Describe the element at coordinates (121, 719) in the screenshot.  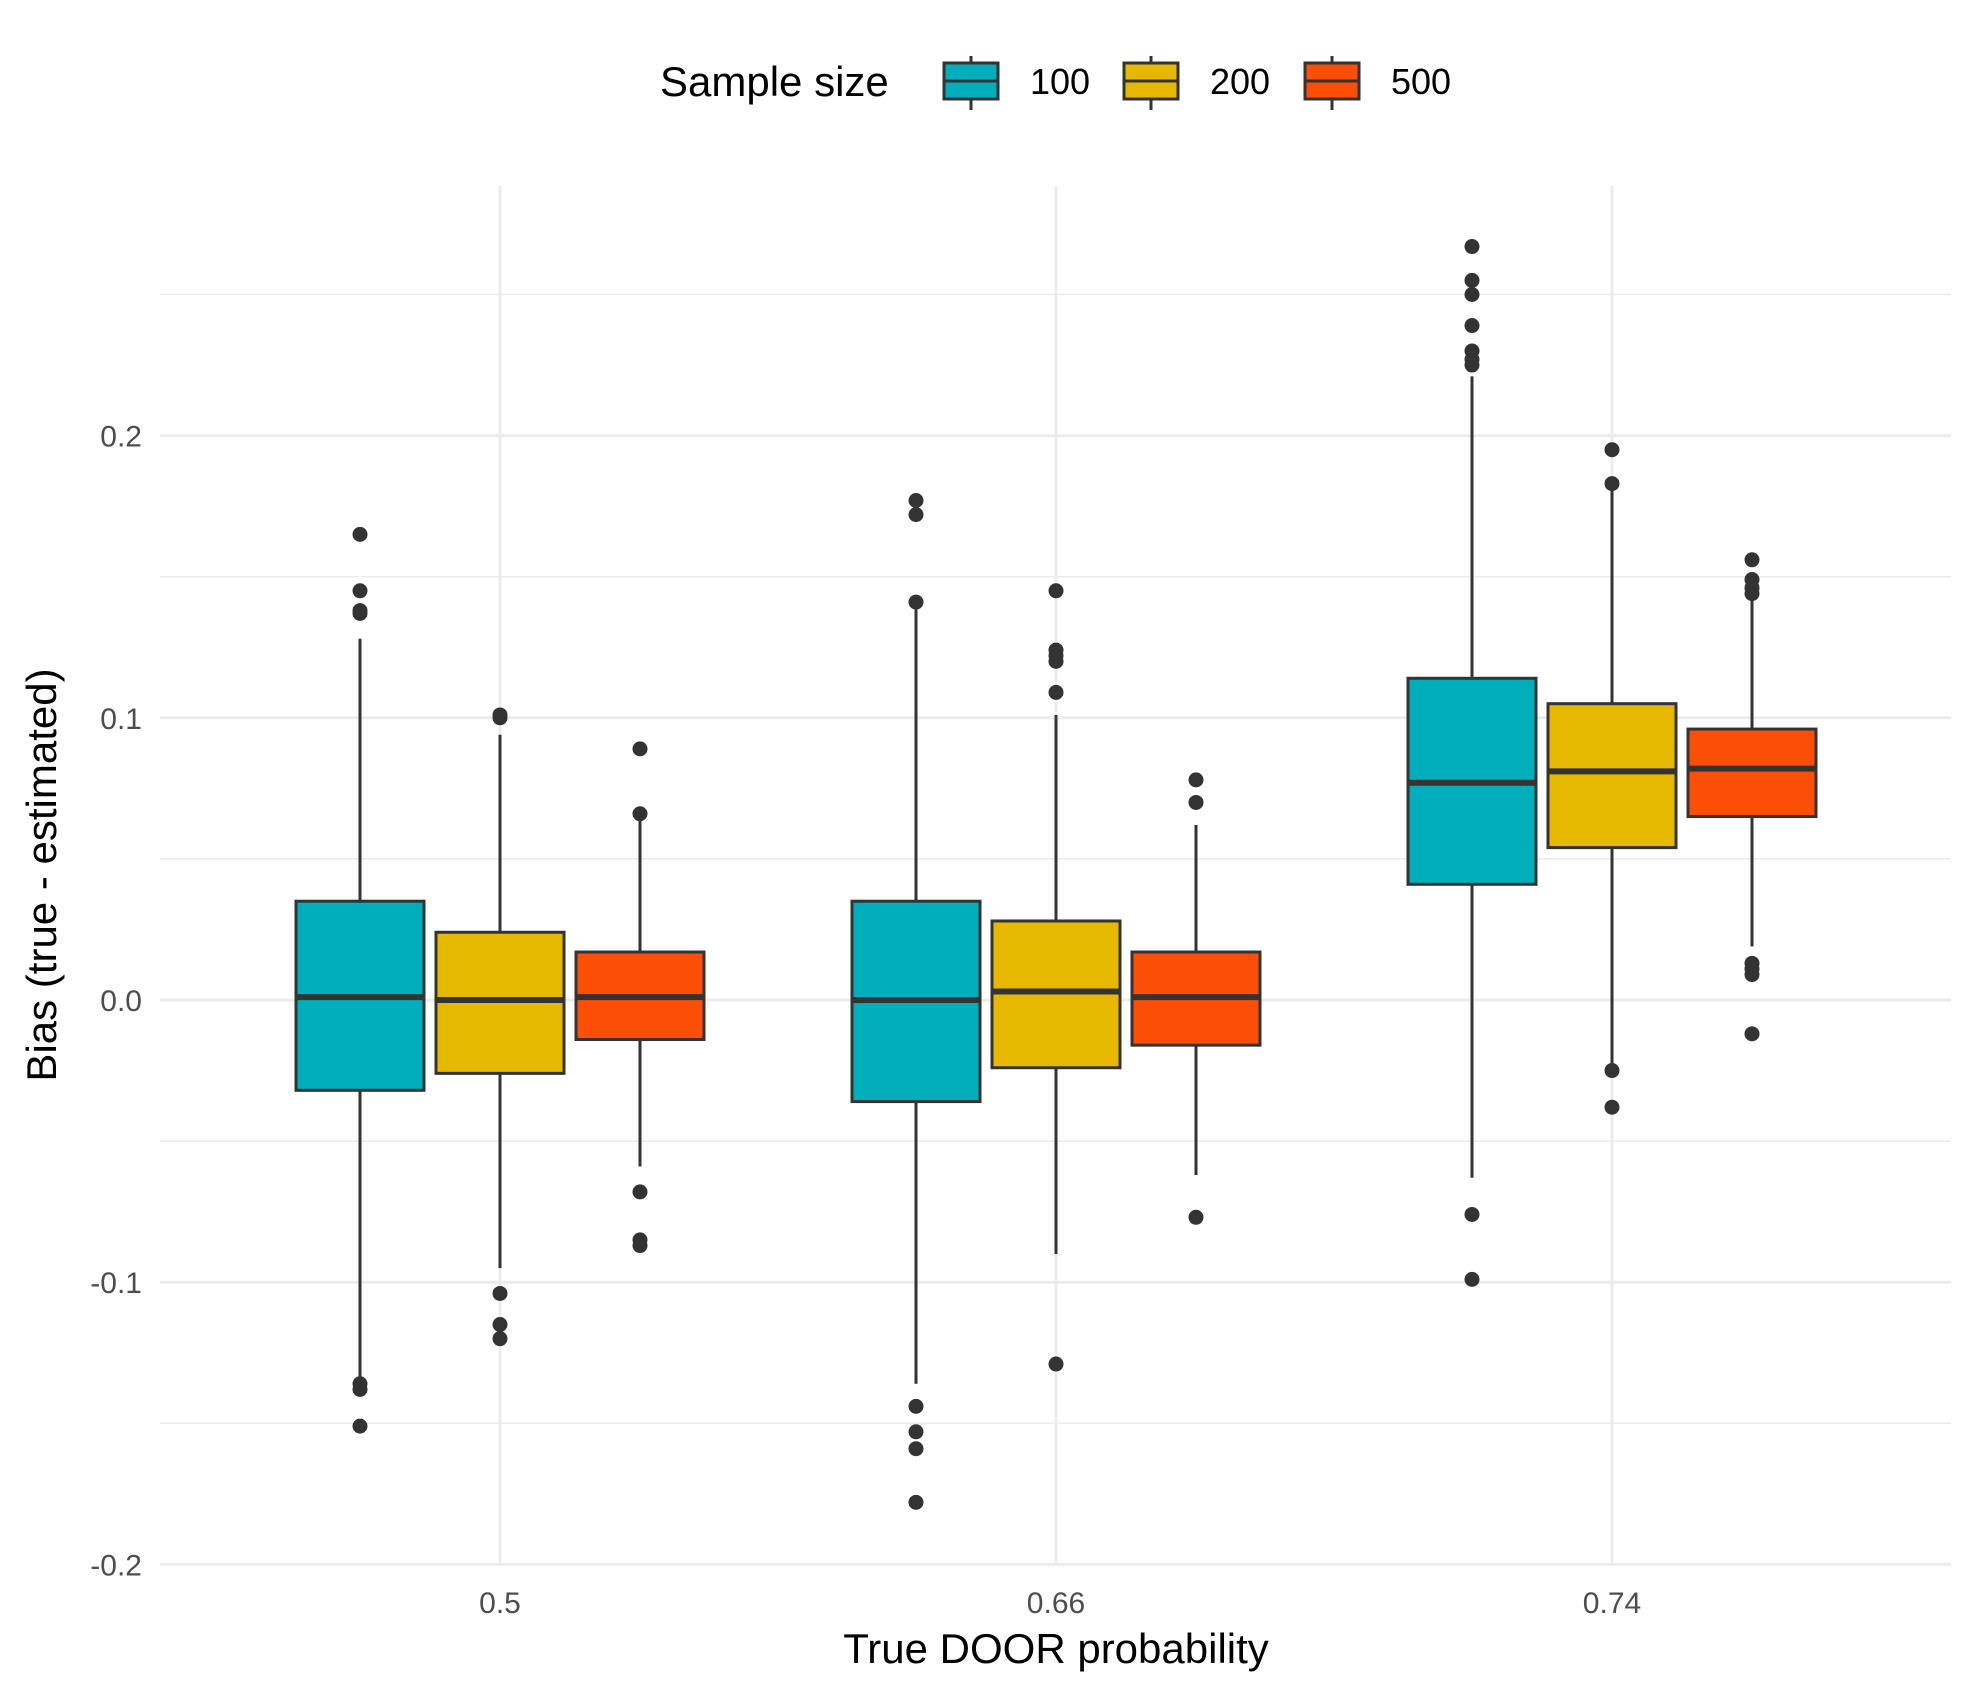
I see `y-tick-label: 0.1` at that location.